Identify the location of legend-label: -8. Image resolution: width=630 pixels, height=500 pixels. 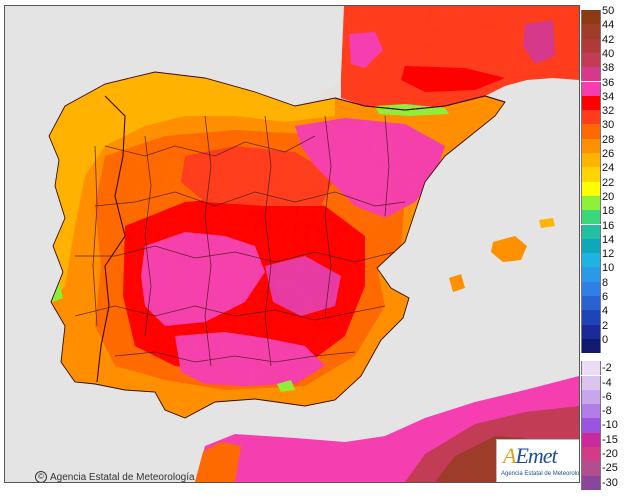
(607, 411).